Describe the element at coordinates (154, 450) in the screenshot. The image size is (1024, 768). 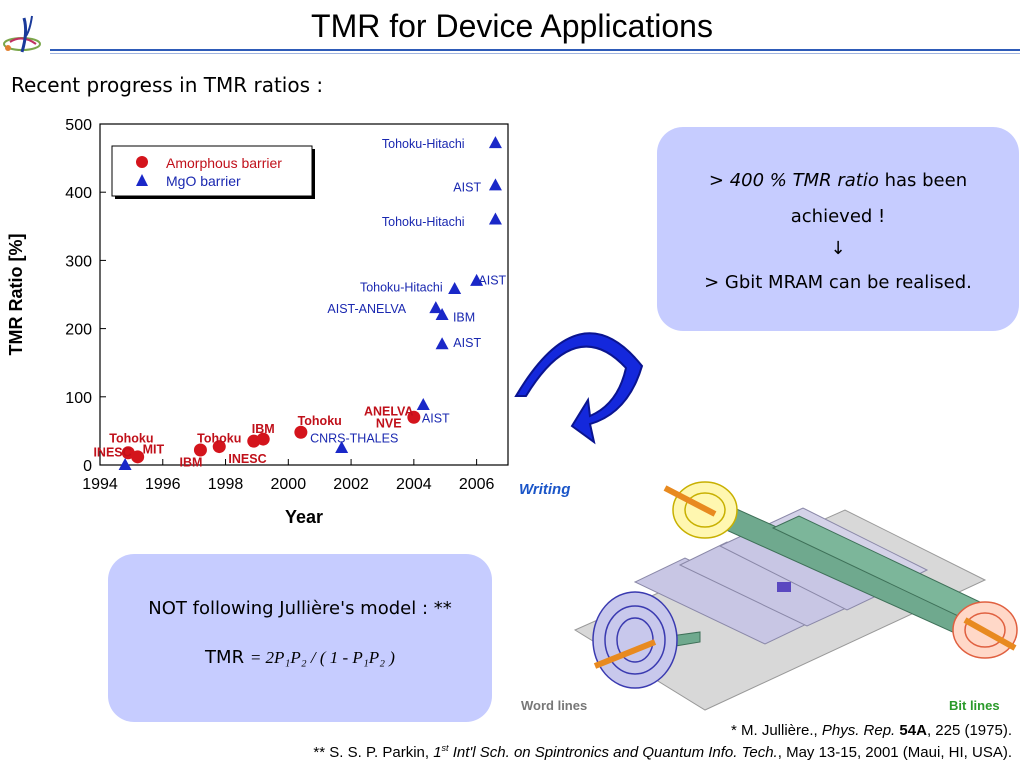
I see `point-label: MIT` at that location.